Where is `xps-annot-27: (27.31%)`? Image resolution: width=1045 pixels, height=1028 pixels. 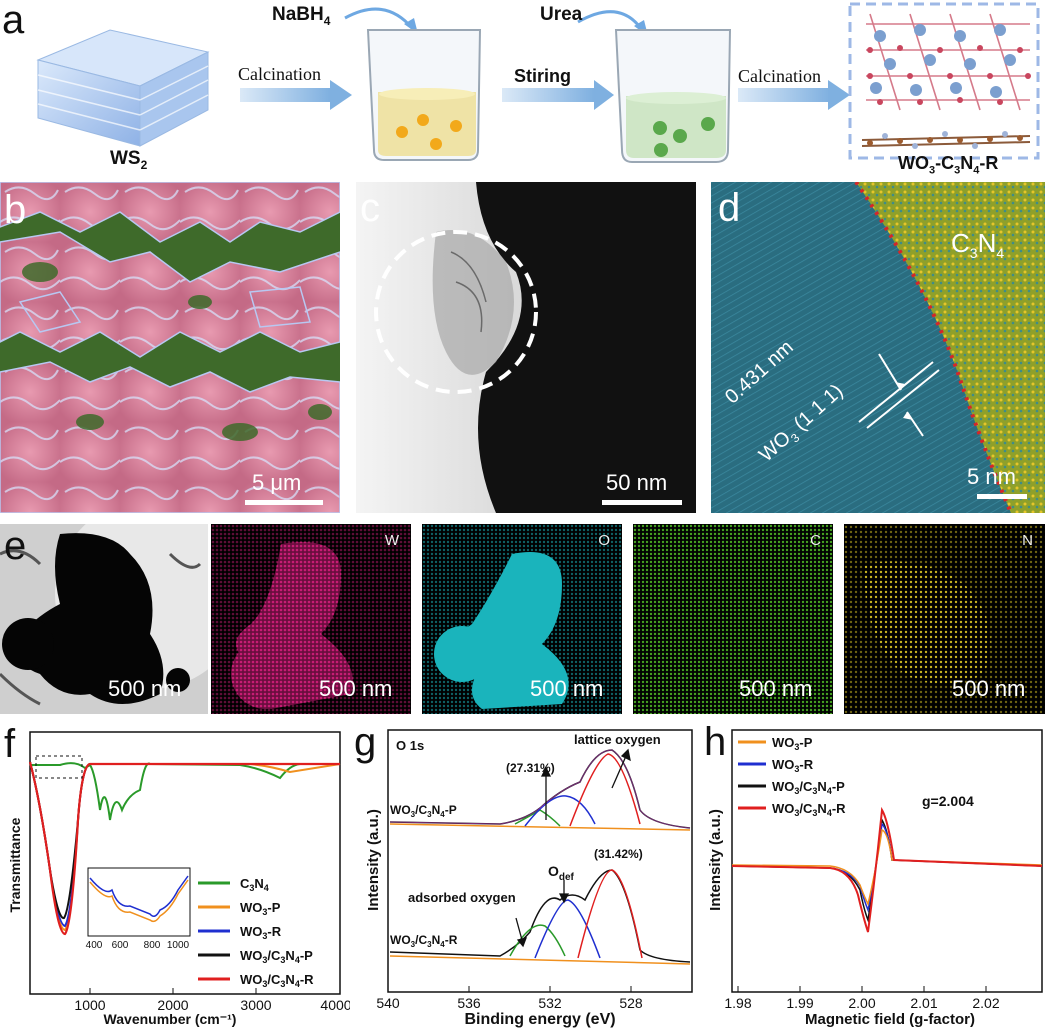
xps-annot-27: (27.31%) is located at coordinates (530, 768).